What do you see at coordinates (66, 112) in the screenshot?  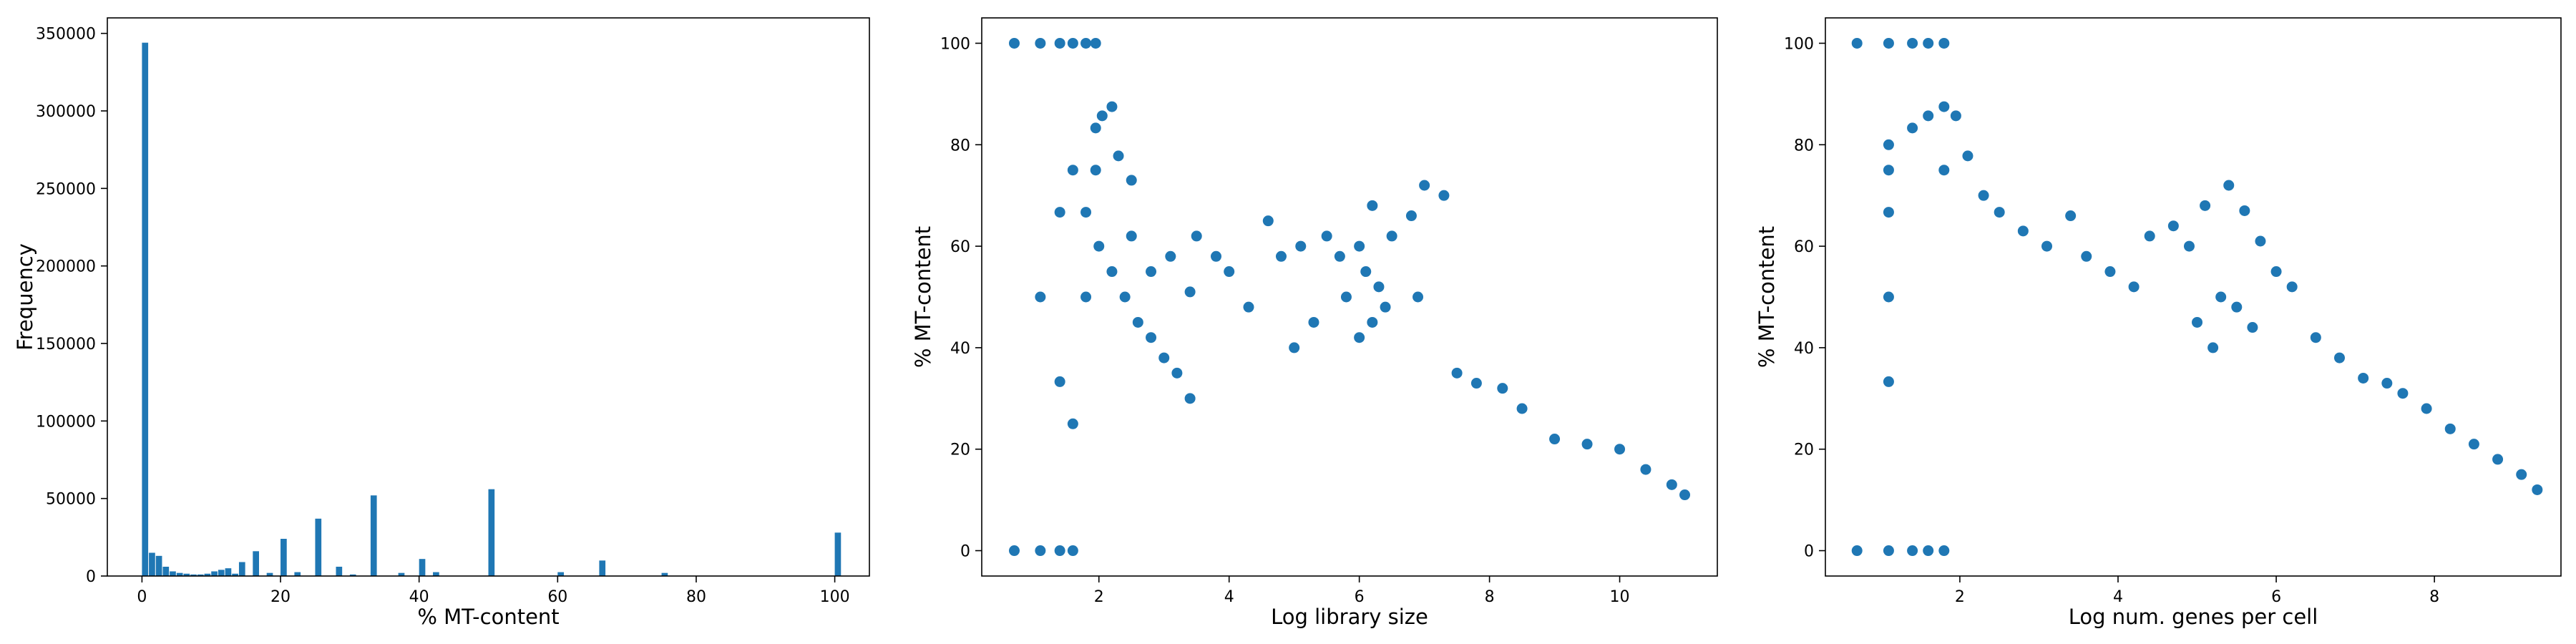 I see `y-tick-label: 300000` at bounding box center [66, 112].